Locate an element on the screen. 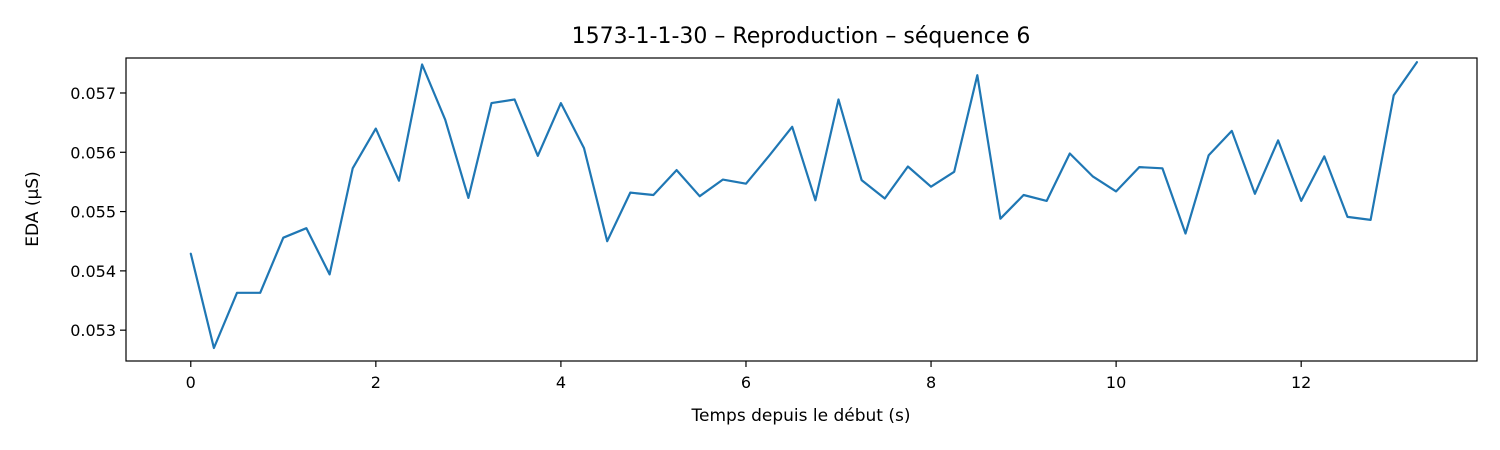  y-tick-label: 0.054 is located at coordinates (93, 271).